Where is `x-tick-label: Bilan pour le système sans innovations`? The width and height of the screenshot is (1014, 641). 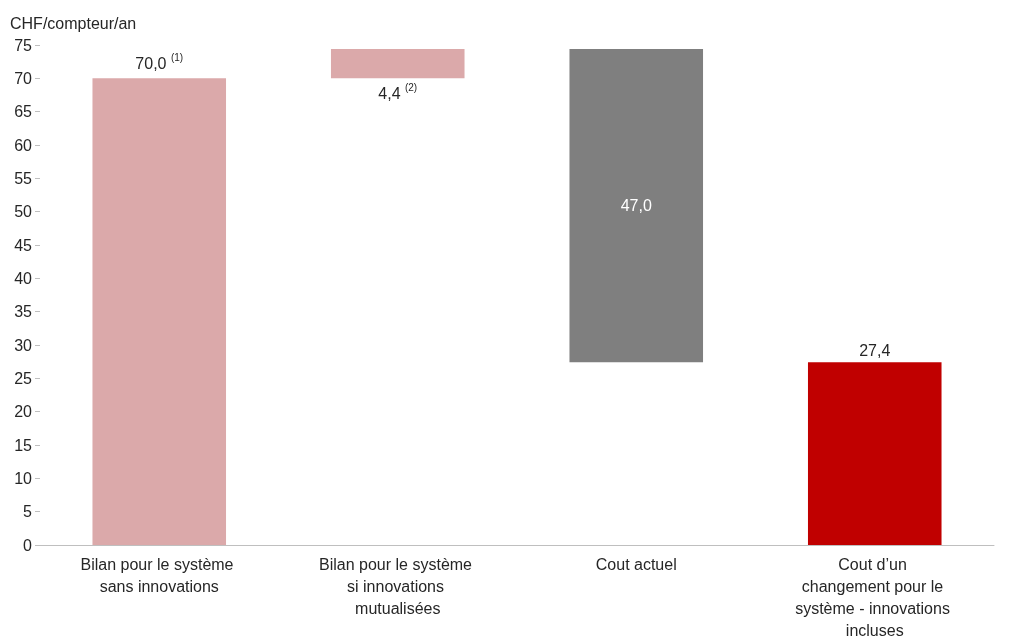
x-tick-label: Bilan pour le système sans innovations is located at coordinates (159, 575).